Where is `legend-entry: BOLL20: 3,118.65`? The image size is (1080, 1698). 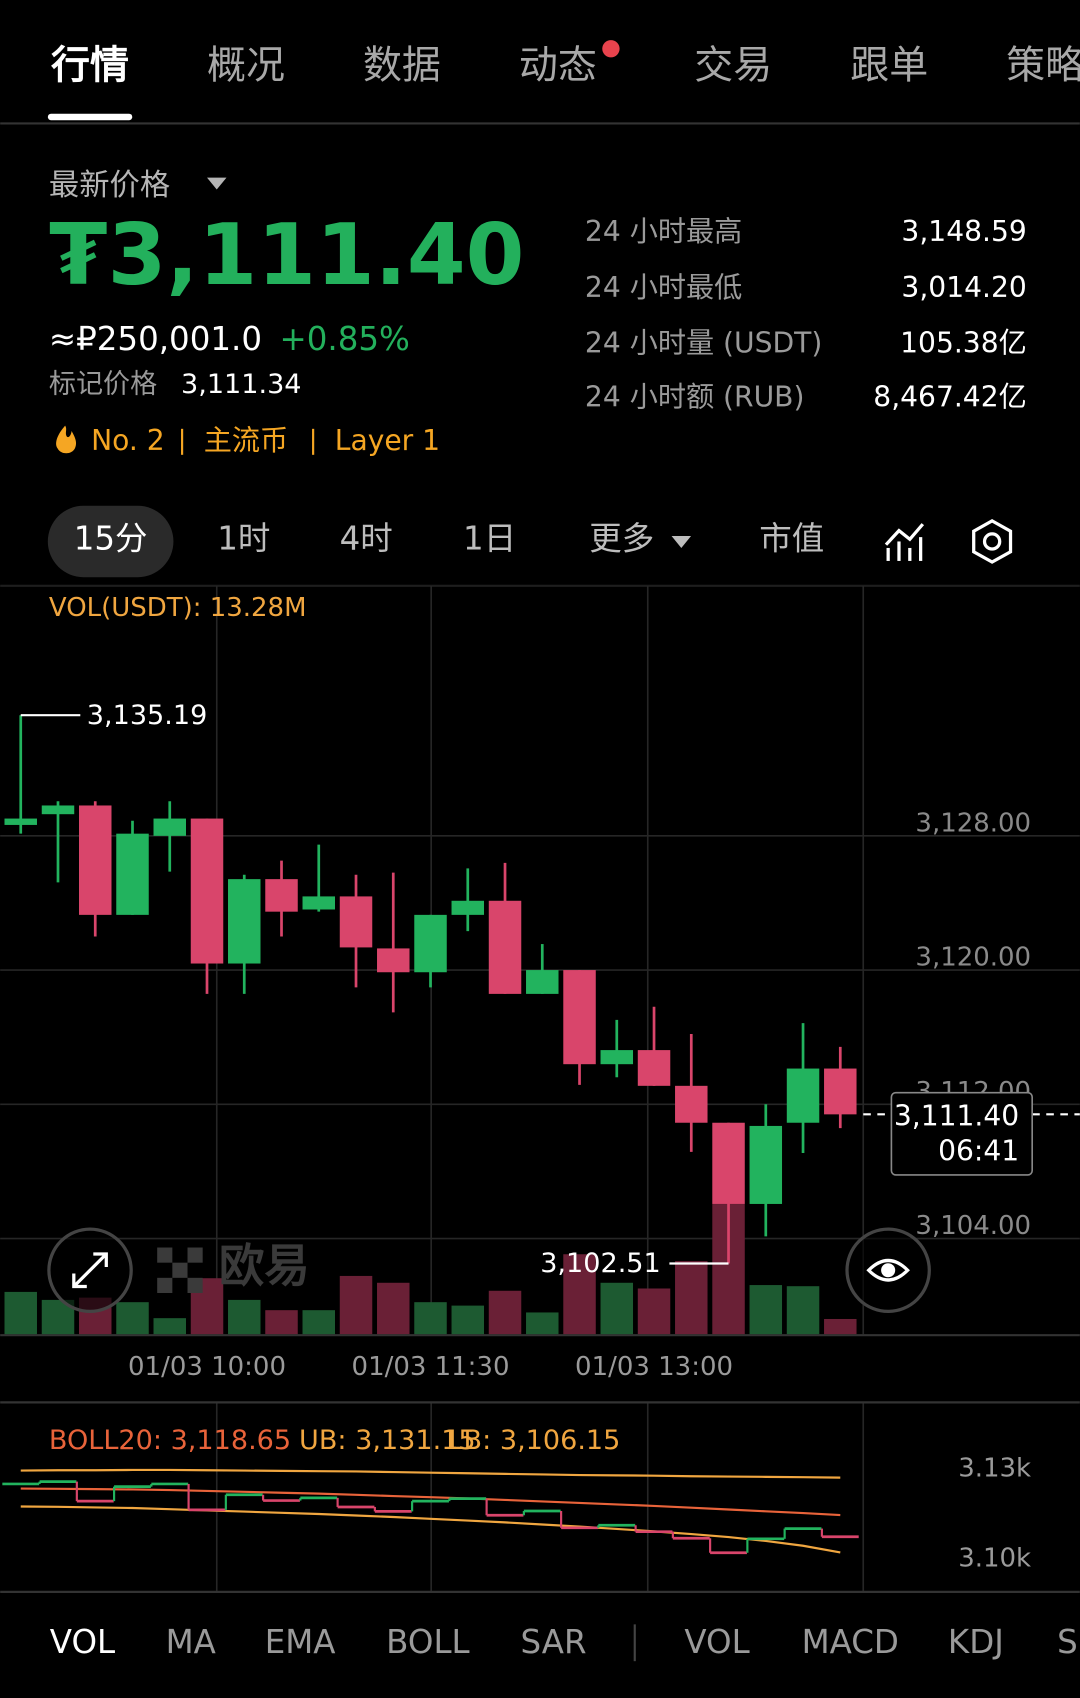 legend-entry: BOLL20: 3,118.65 is located at coordinates (170, 1440).